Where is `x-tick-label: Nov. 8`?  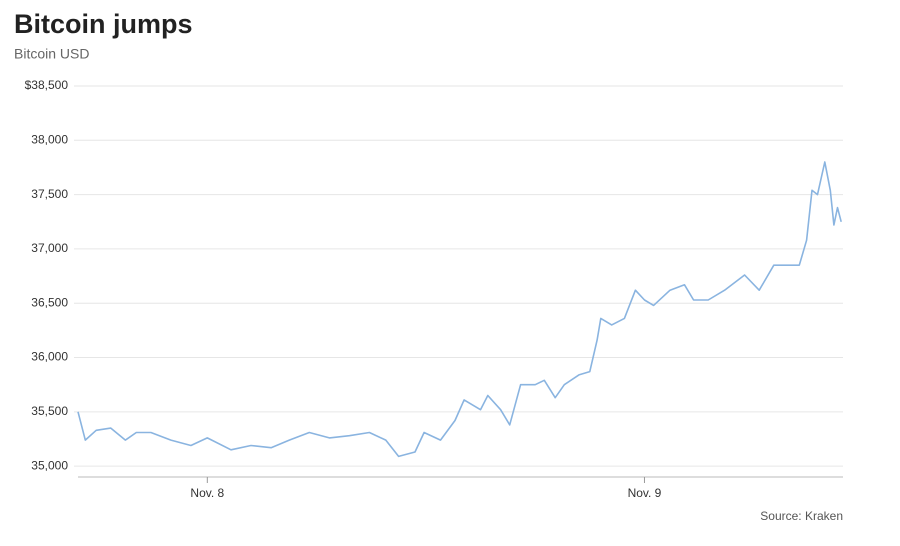 x-tick-label: Nov. 8 is located at coordinates (207, 493).